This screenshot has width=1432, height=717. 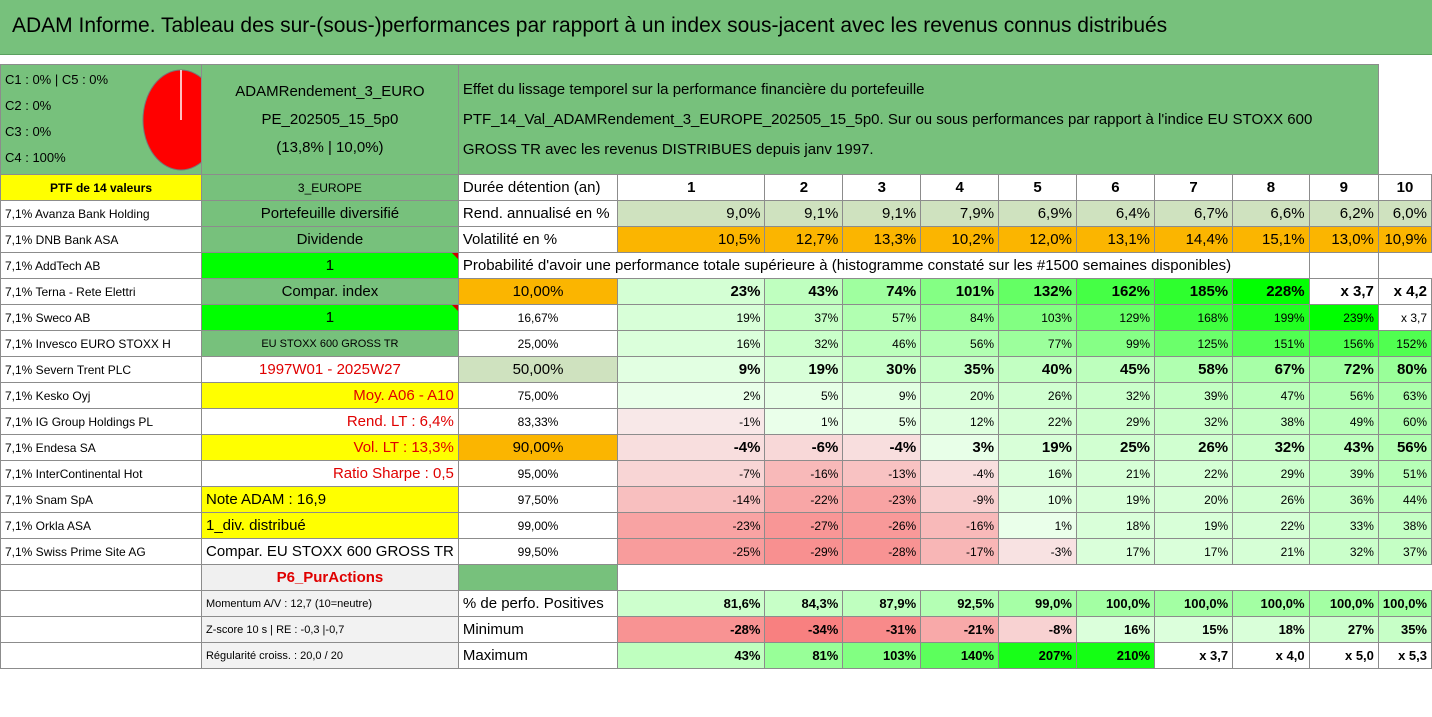 What do you see at coordinates (1037, 317) in the screenshot?
I see `probability-value: 103%` at bounding box center [1037, 317].